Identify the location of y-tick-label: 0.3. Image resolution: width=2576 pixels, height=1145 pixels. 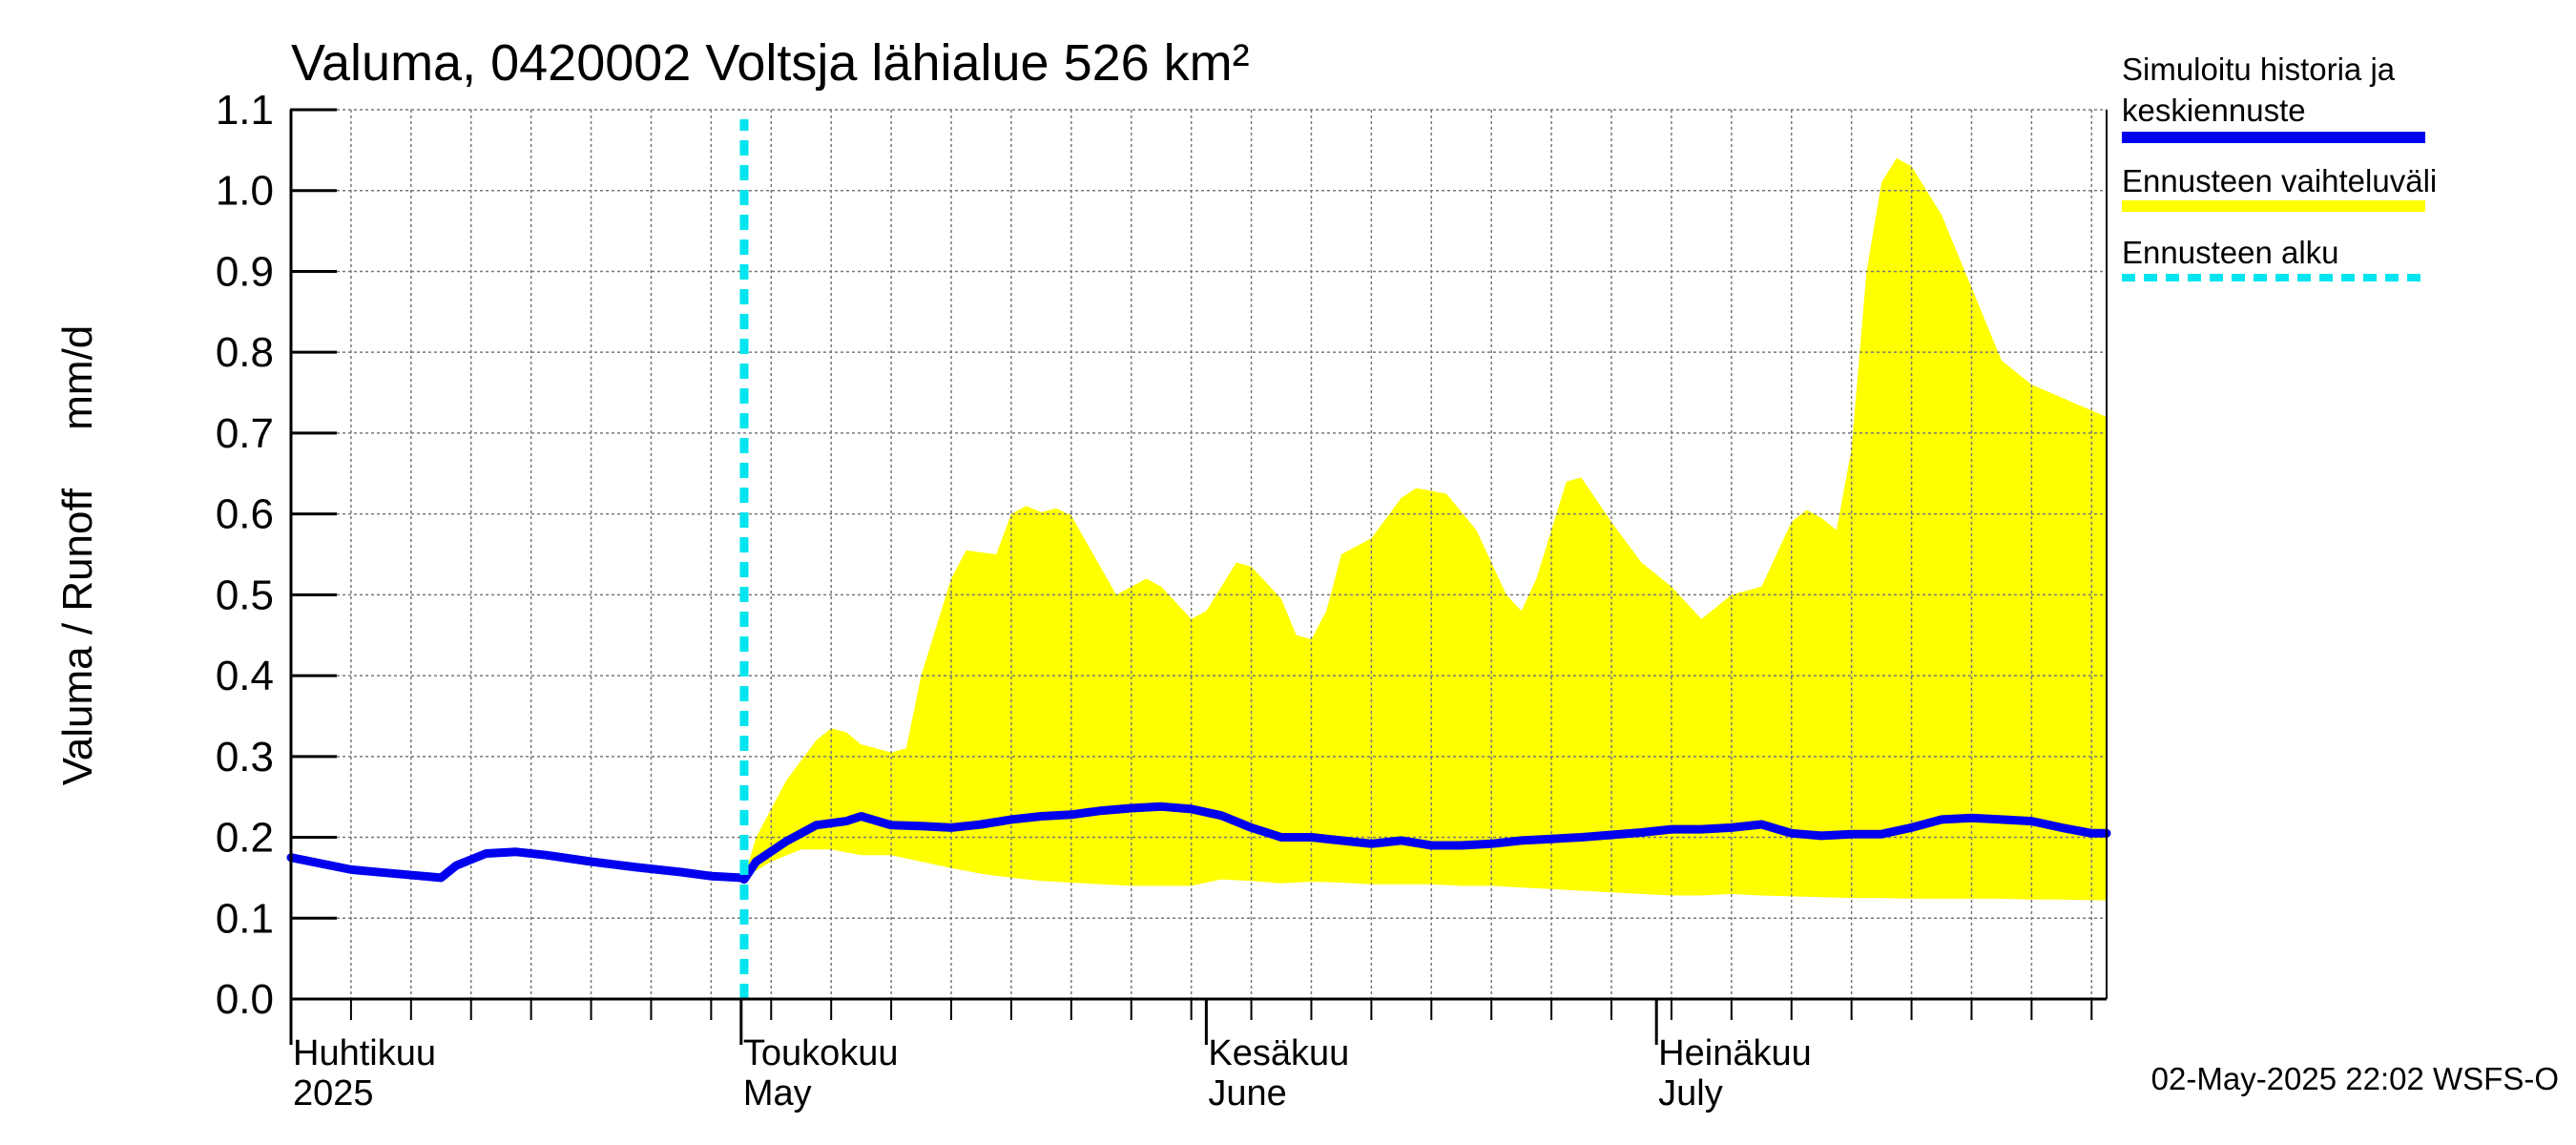
(245, 758).